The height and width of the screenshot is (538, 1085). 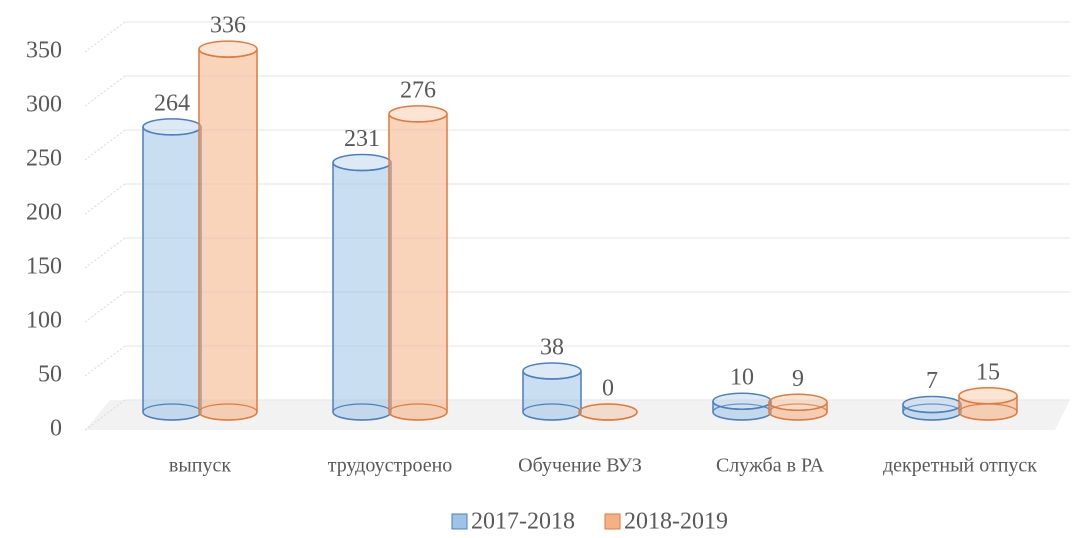 I want to click on y-tick-label: 150, so click(x=44, y=267).